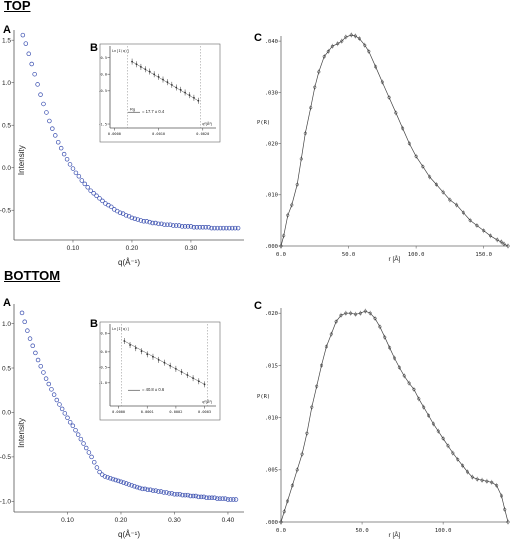  Describe the element at coordinates (73, 248) in the screenshot. I see `top-a-x-tick-label: 0.10` at that location.